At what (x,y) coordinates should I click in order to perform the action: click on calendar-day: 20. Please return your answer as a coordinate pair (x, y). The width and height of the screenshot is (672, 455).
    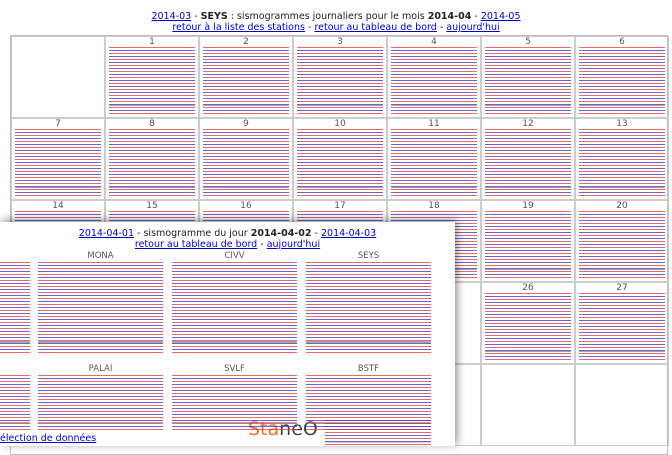
    Looking at the image, I should click on (622, 241).